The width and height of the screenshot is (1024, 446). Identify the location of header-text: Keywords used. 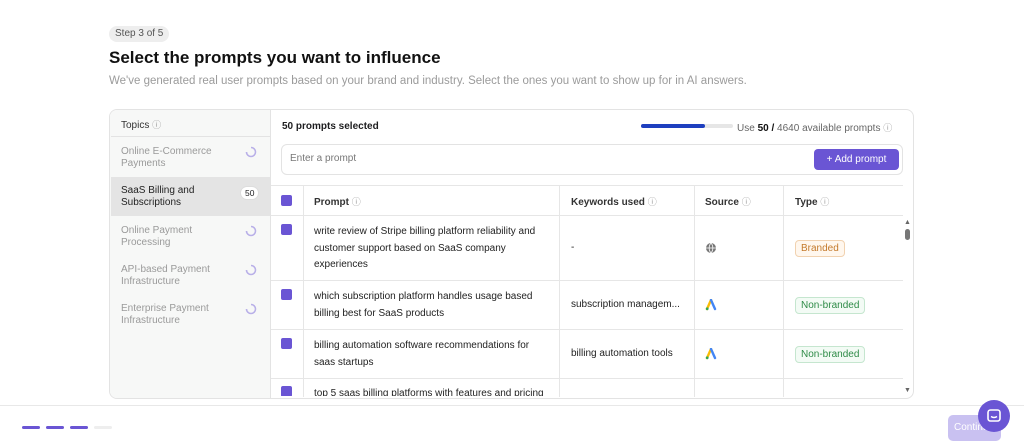
(608, 202).